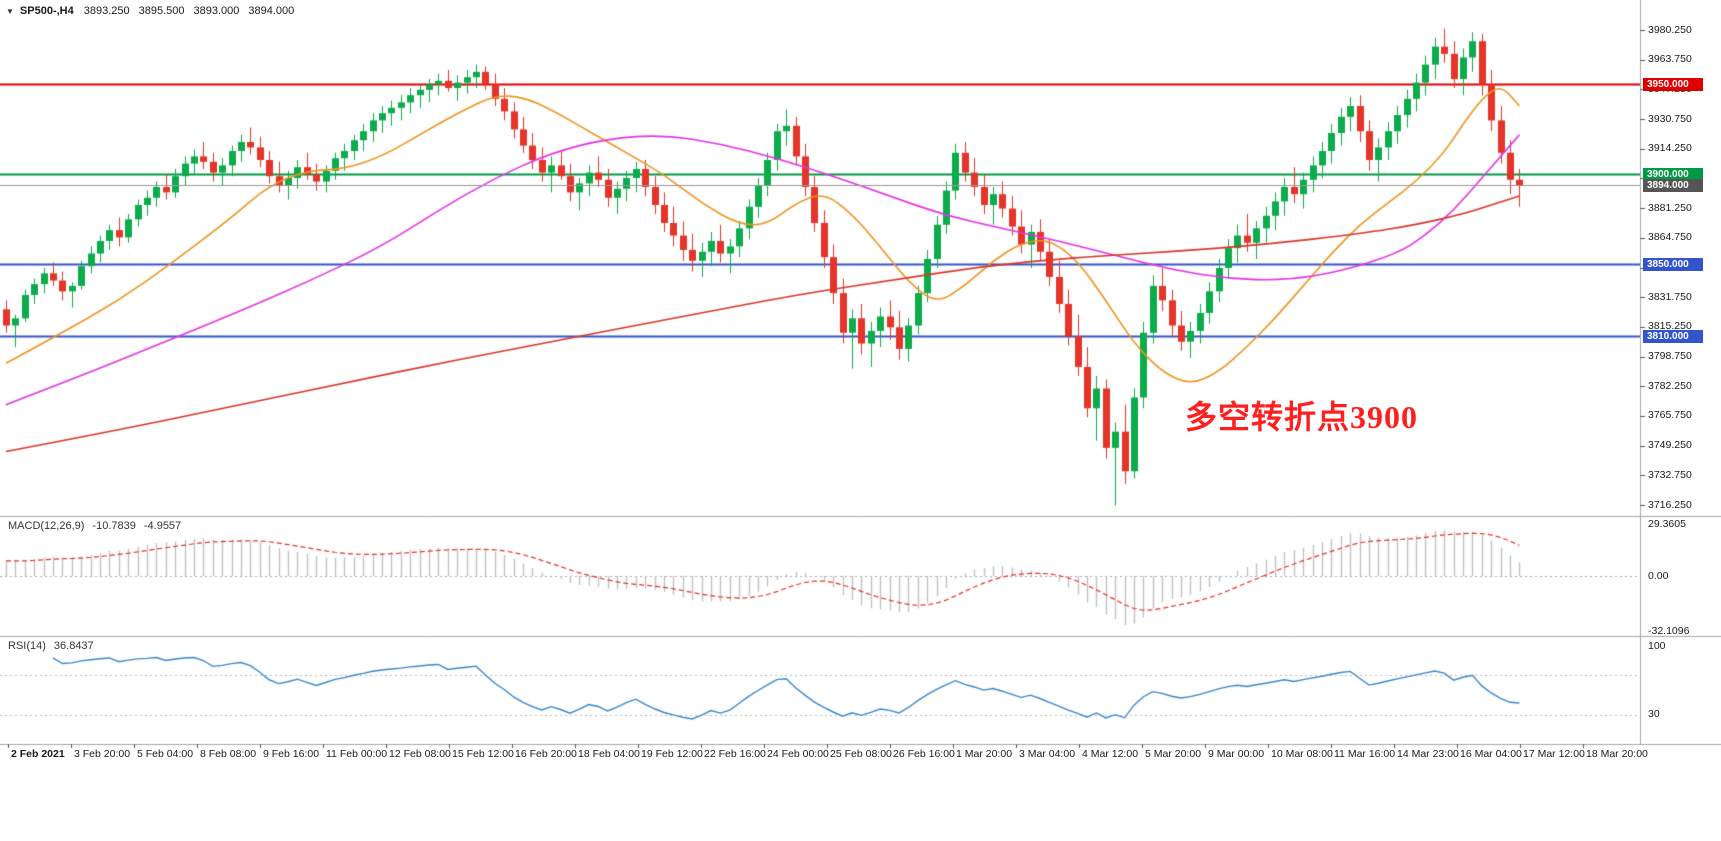 This screenshot has width=1721, height=841. What do you see at coordinates (1236, 754) in the screenshot?
I see `time-tick-label: 9 Mar 00:00` at bounding box center [1236, 754].